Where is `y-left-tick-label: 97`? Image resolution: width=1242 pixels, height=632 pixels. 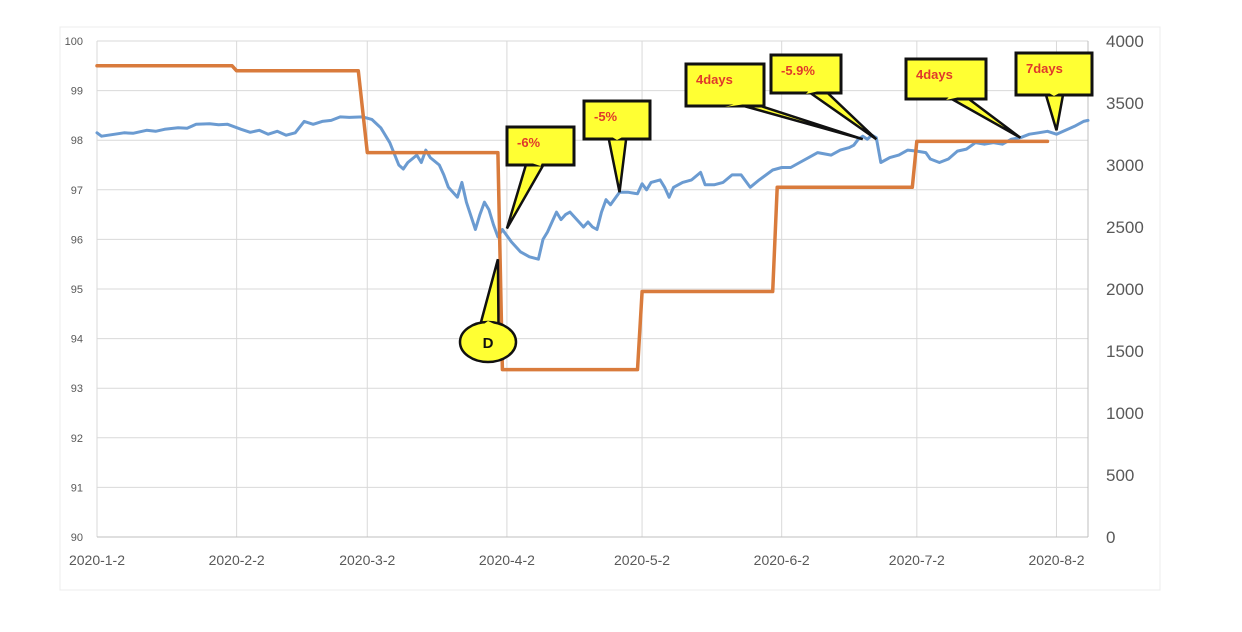
y-left-tick-label: 97 is located at coordinates (77, 191).